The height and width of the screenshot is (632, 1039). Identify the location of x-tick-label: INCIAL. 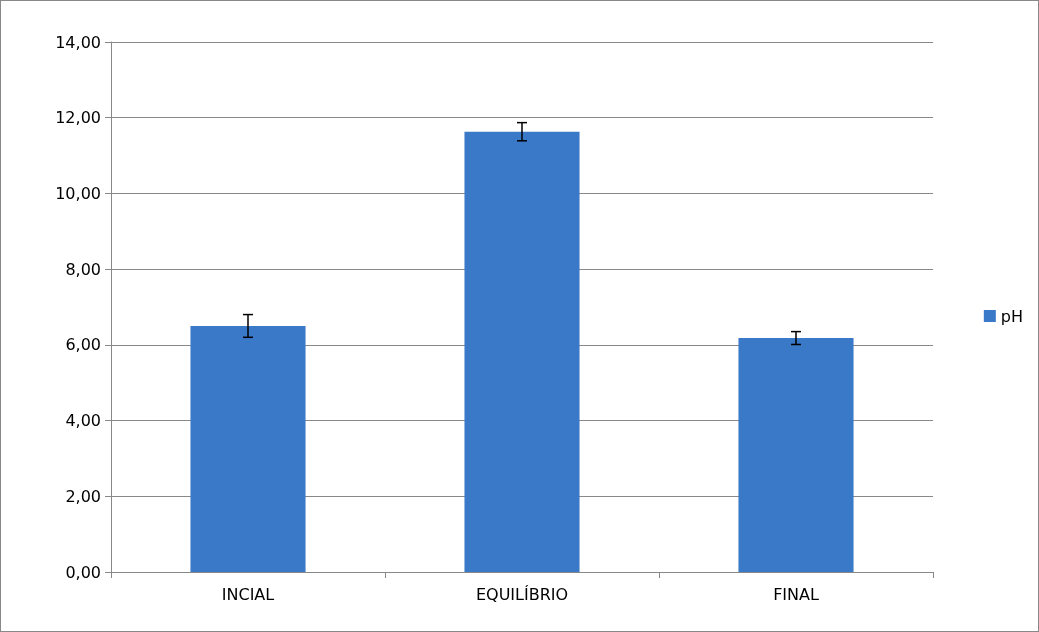
(248, 594).